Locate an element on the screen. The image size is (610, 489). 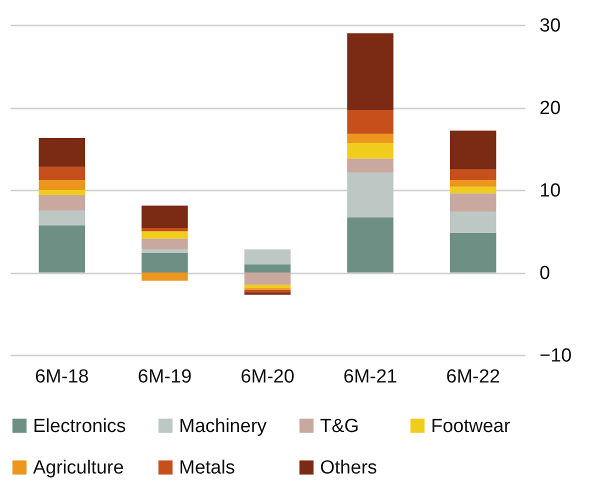
legend-label: Metals is located at coordinates (207, 468).